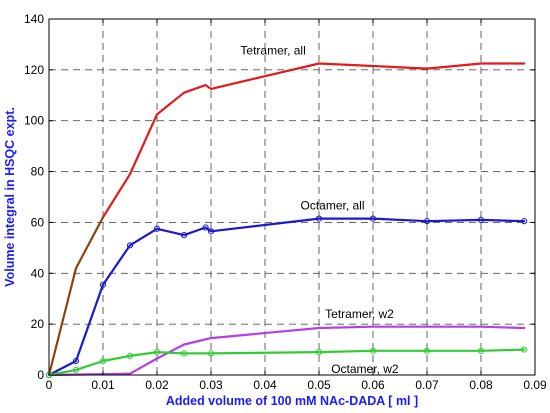 The image size is (550, 413). I want to click on y-tick-label: 0, so click(40, 375).